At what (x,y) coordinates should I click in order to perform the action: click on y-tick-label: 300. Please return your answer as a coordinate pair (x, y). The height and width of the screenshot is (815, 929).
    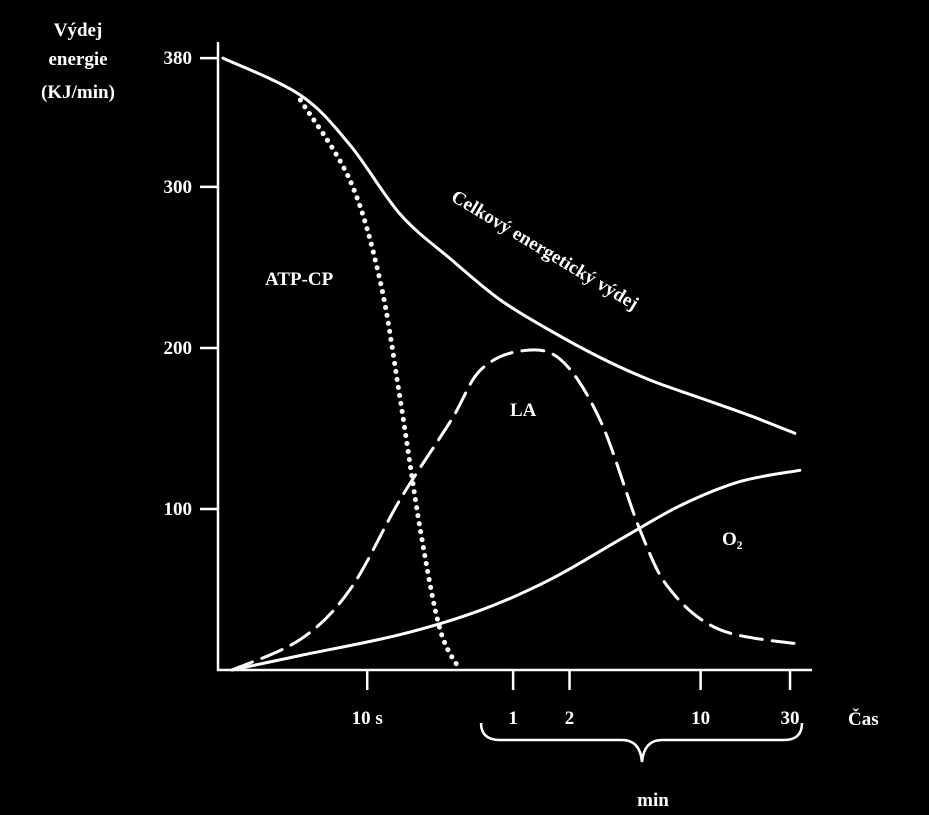
    Looking at the image, I should click on (178, 187).